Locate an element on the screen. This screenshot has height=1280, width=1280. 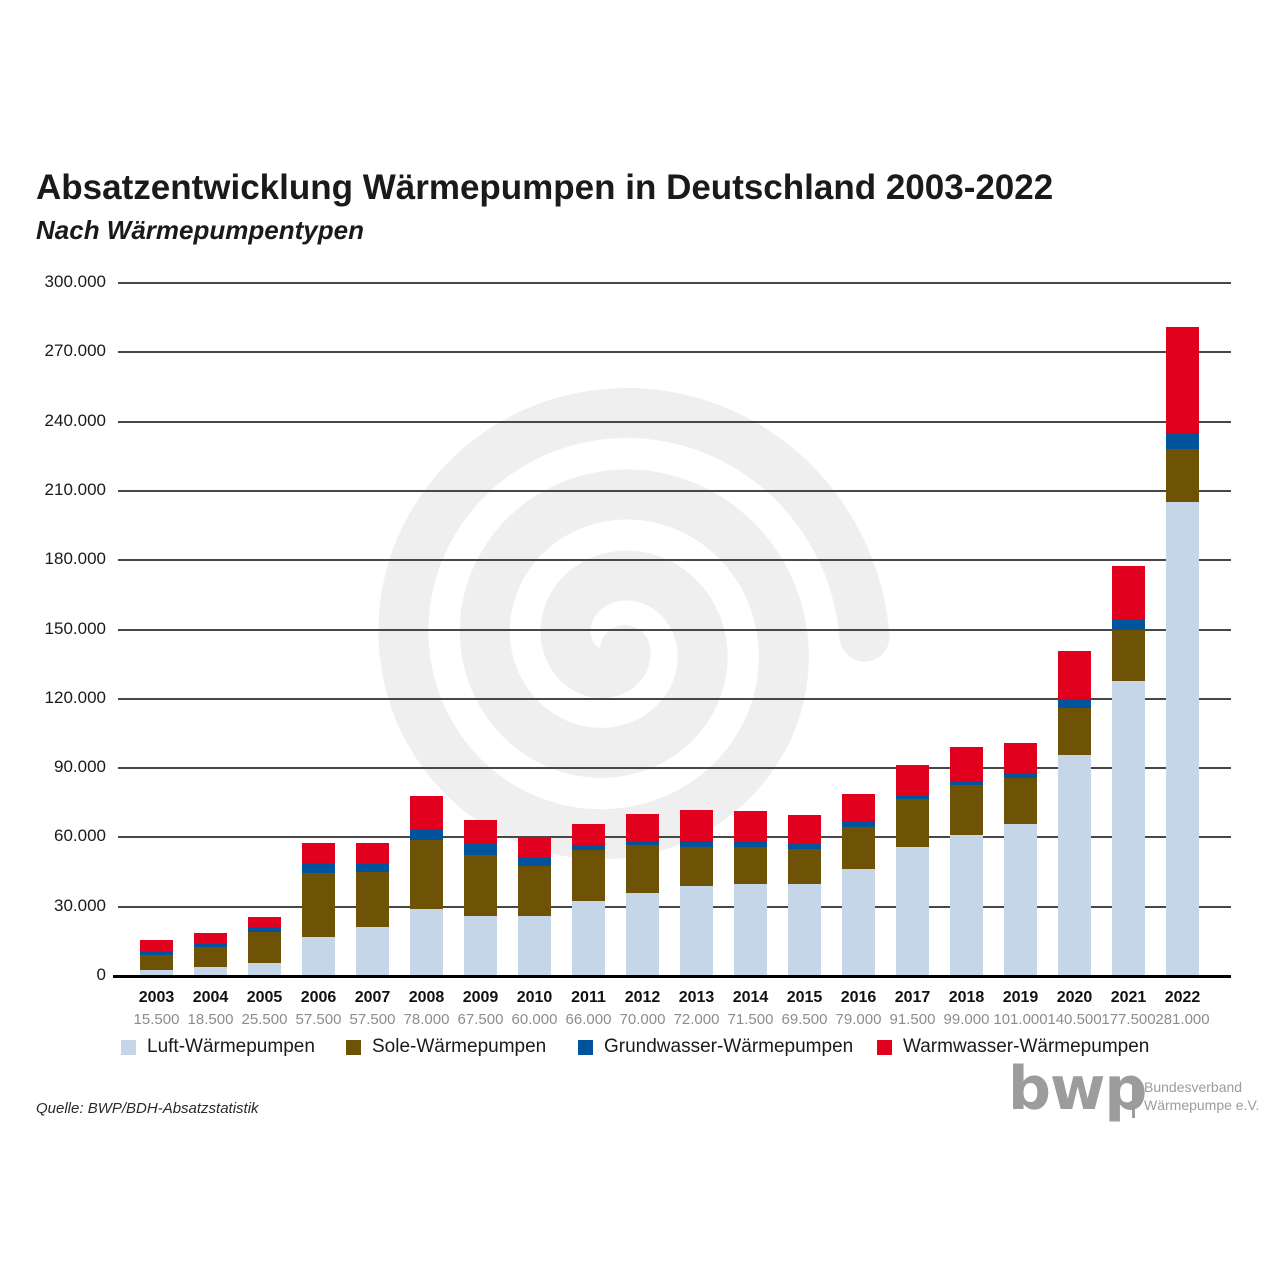
x-tick-total: 72.000 is located at coordinates (696, 1019).